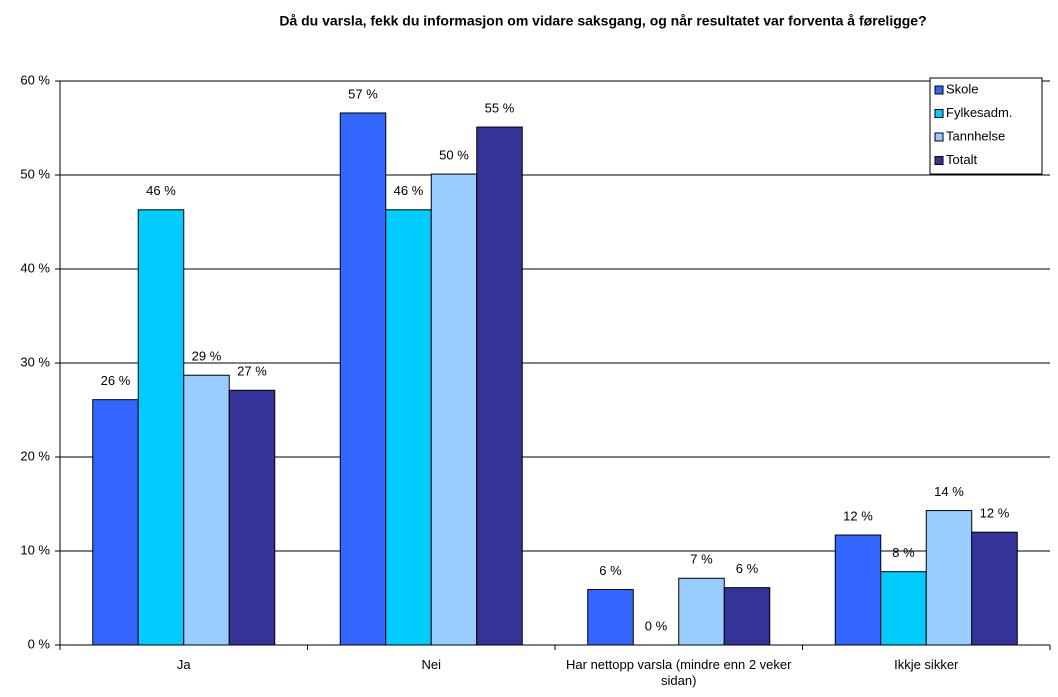 Image resolution: width=1058 pixels, height=697 pixels. I want to click on value-label: 8 %, so click(903, 552).